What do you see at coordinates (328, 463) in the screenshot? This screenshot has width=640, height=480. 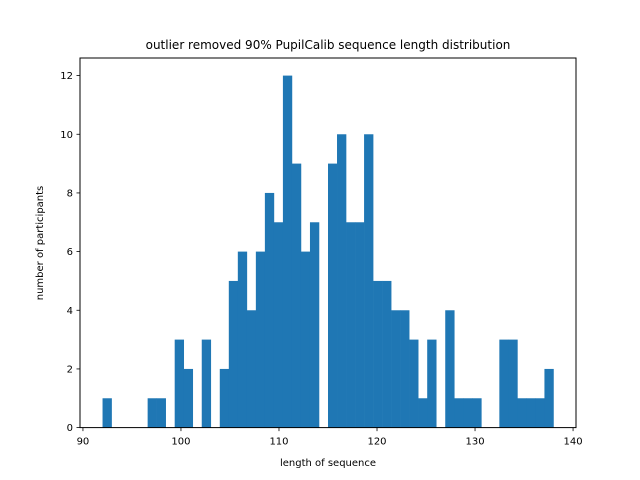 I see `x-axis-label: length of sequence` at bounding box center [328, 463].